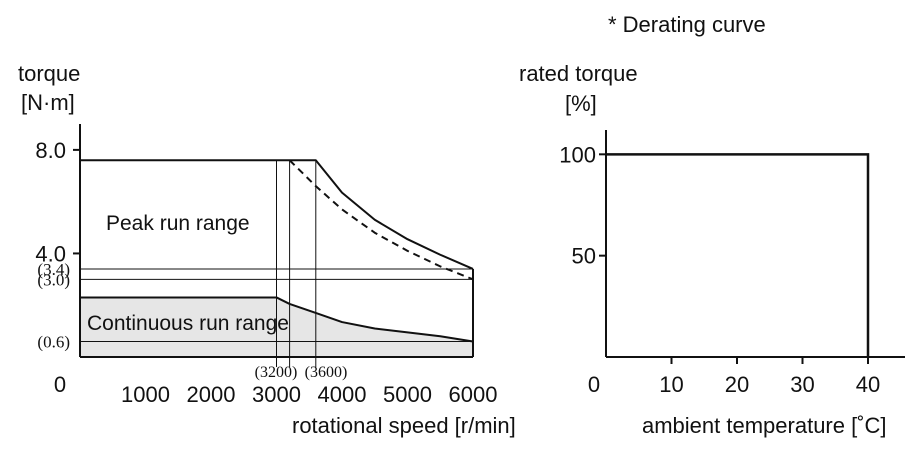 The image size is (924, 452). Describe the element at coordinates (407, 394) in the screenshot. I see `speed-tick-label-5000: 5000` at that location.